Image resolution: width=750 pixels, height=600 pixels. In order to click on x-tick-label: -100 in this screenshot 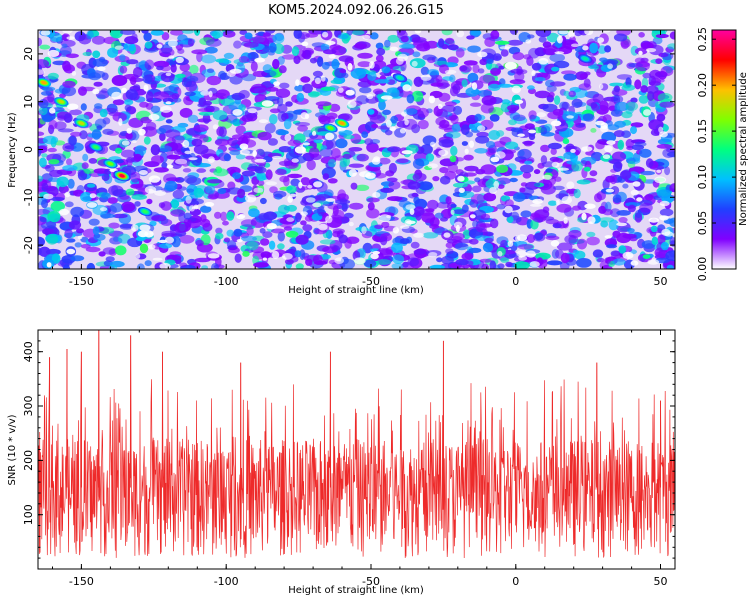, I will do `click(226, 581)`.